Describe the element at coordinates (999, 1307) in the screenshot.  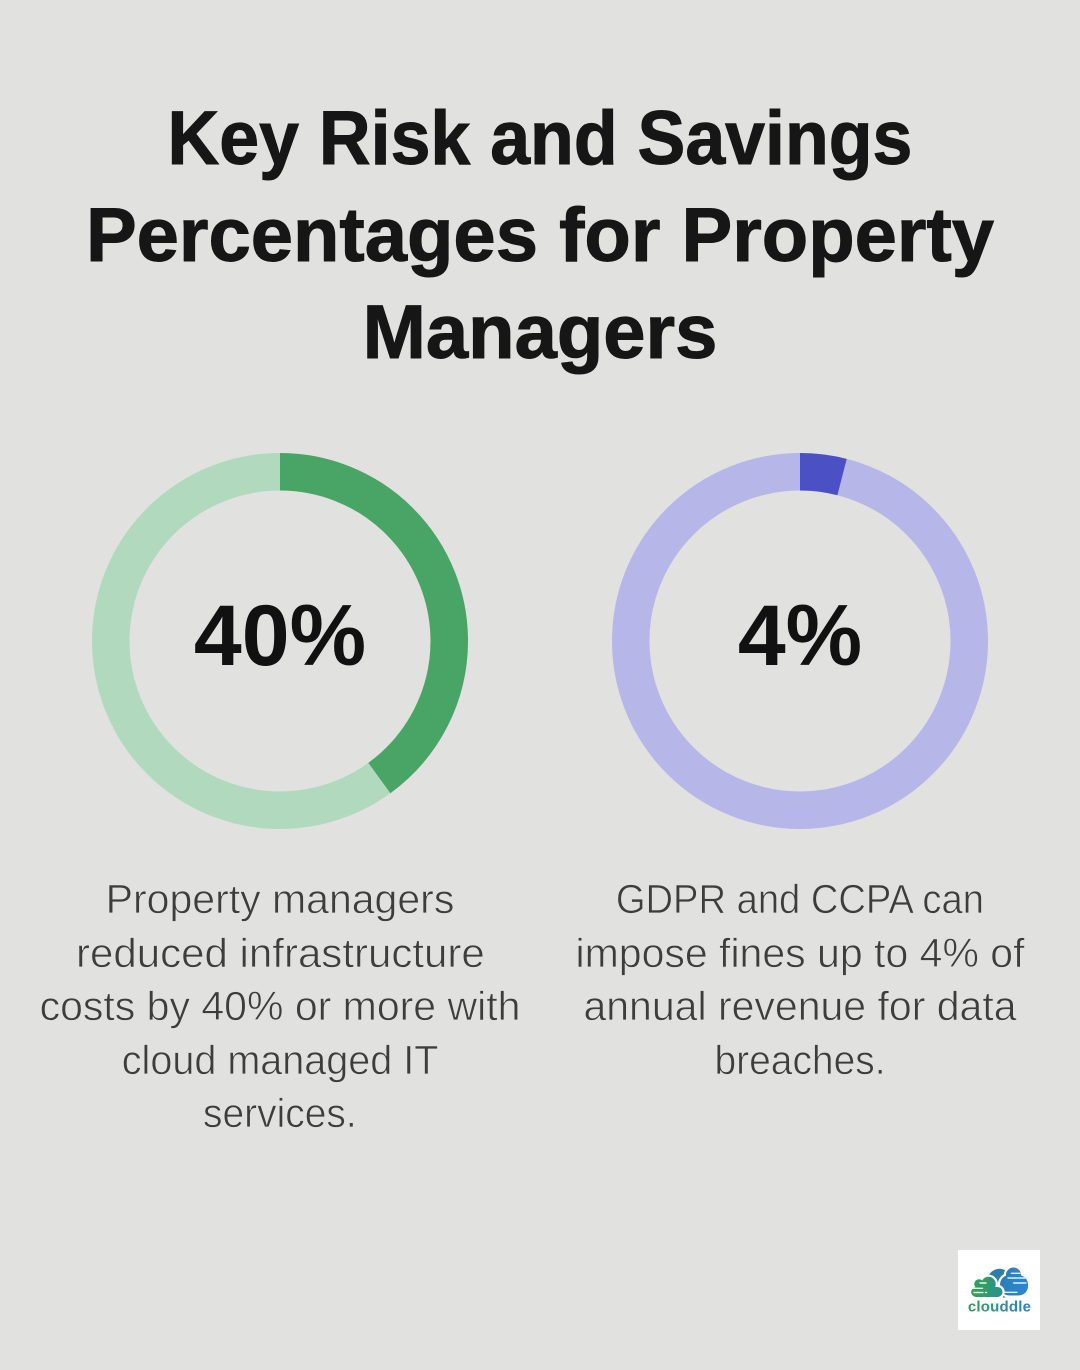
I see `svg-text: clouddle` at that location.